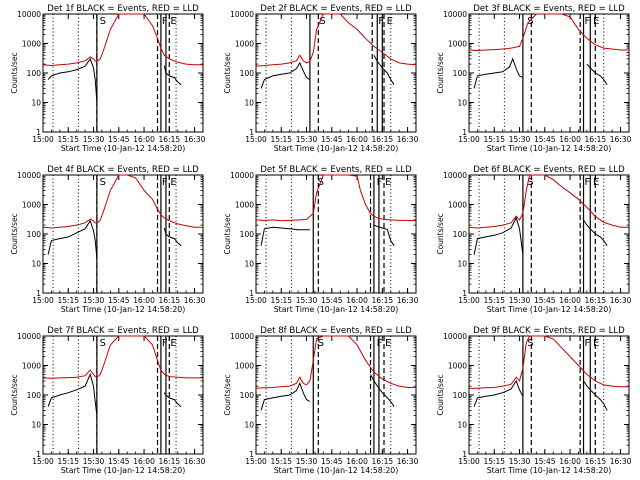  What do you see at coordinates (549, 9) in the screenshot?
I see `chart-title: Det 3f BLACK = Events, RED = LLD` at bounding box center [549, 9].